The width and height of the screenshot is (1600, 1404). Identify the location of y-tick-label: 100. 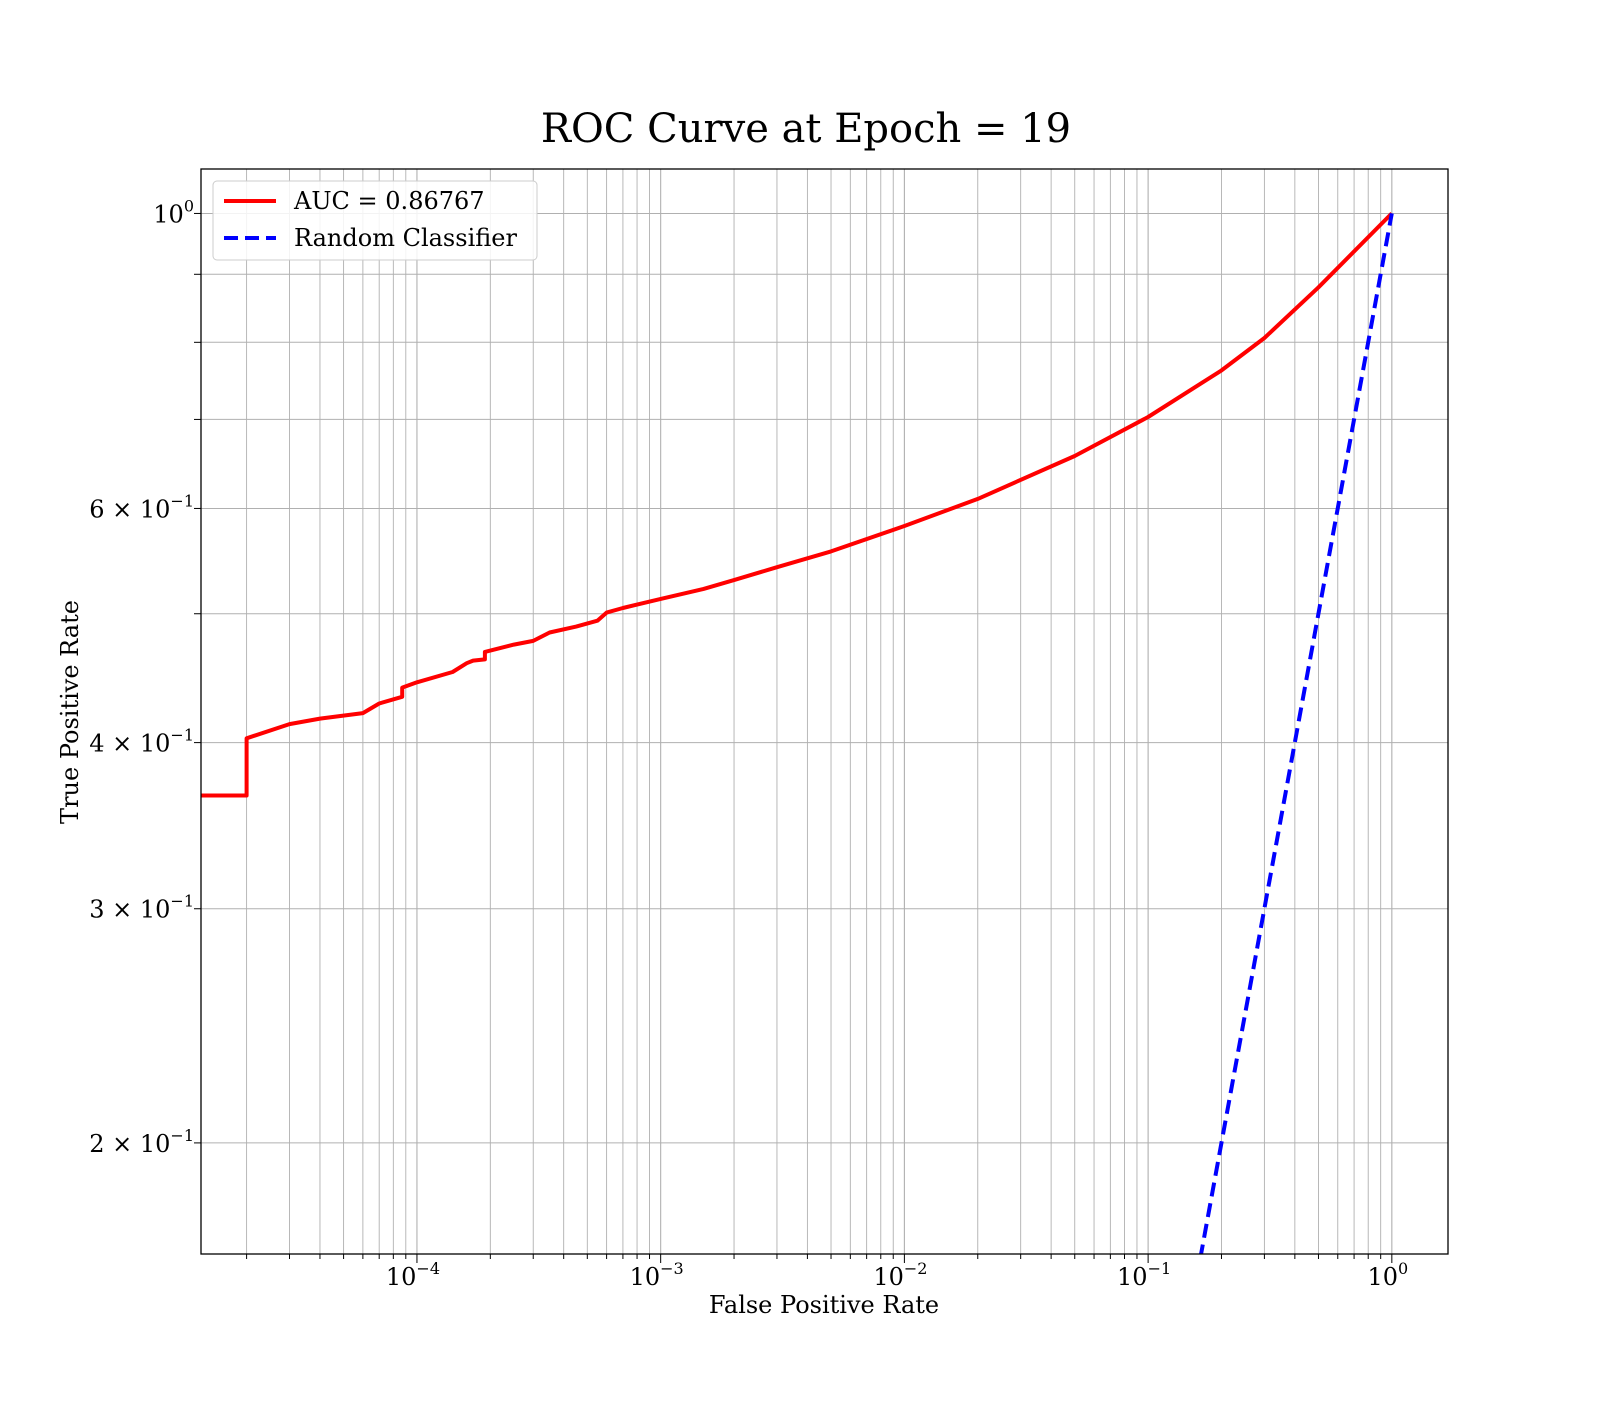
(173, 212).